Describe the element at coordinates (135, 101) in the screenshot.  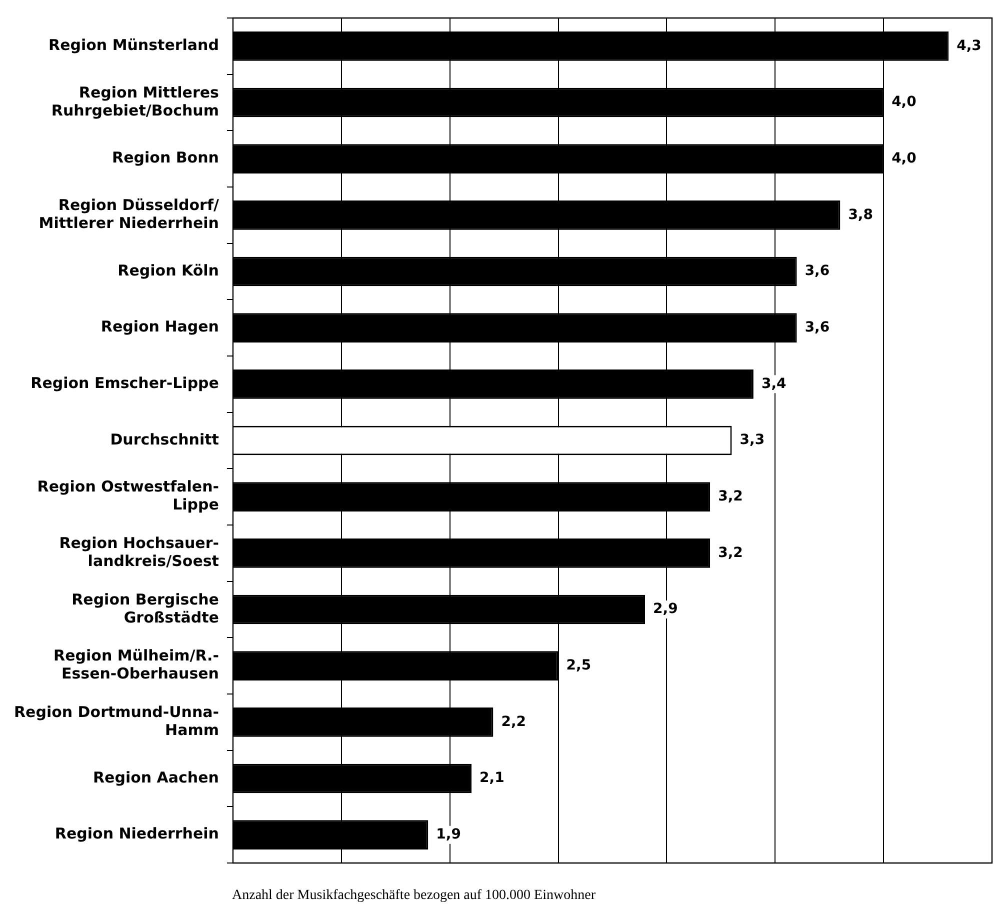
I see `y-tick-label: Region Mittleres Ruhrgebiet/Bochum` at that location.